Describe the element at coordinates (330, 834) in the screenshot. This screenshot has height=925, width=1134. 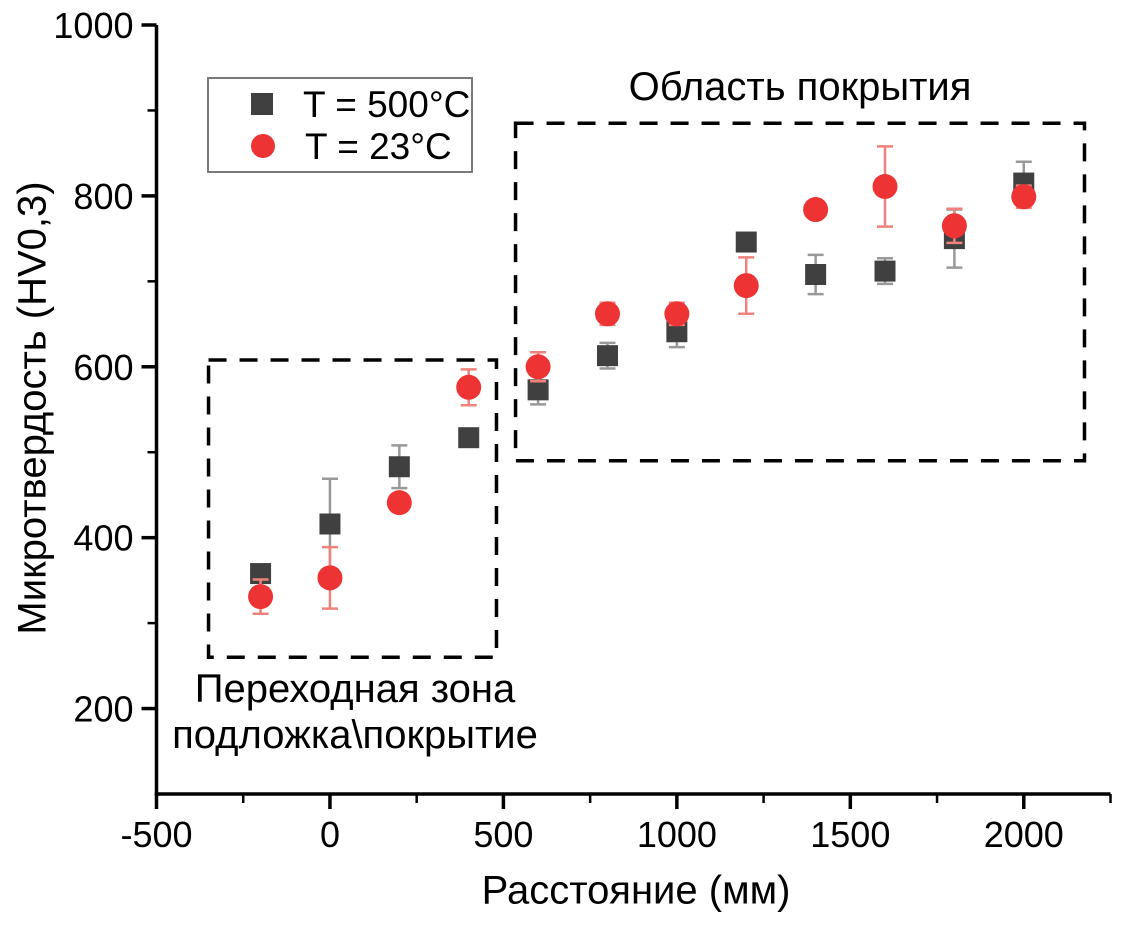
I see `x-tick-label: 0` at that location.